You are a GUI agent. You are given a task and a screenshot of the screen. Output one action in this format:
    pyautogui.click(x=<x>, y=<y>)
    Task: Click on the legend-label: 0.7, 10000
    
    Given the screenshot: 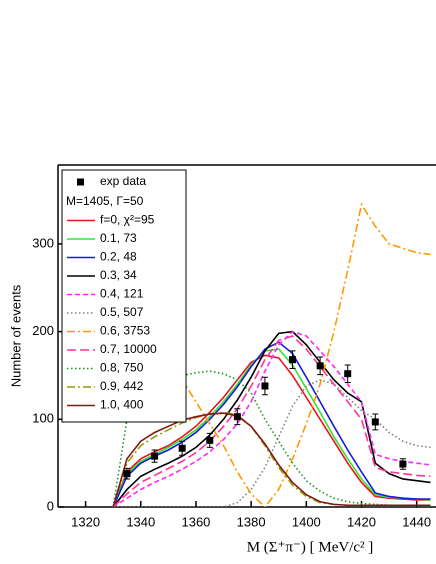 What is the action you would take?
    pyautogui.click(x=128, y=349)
    